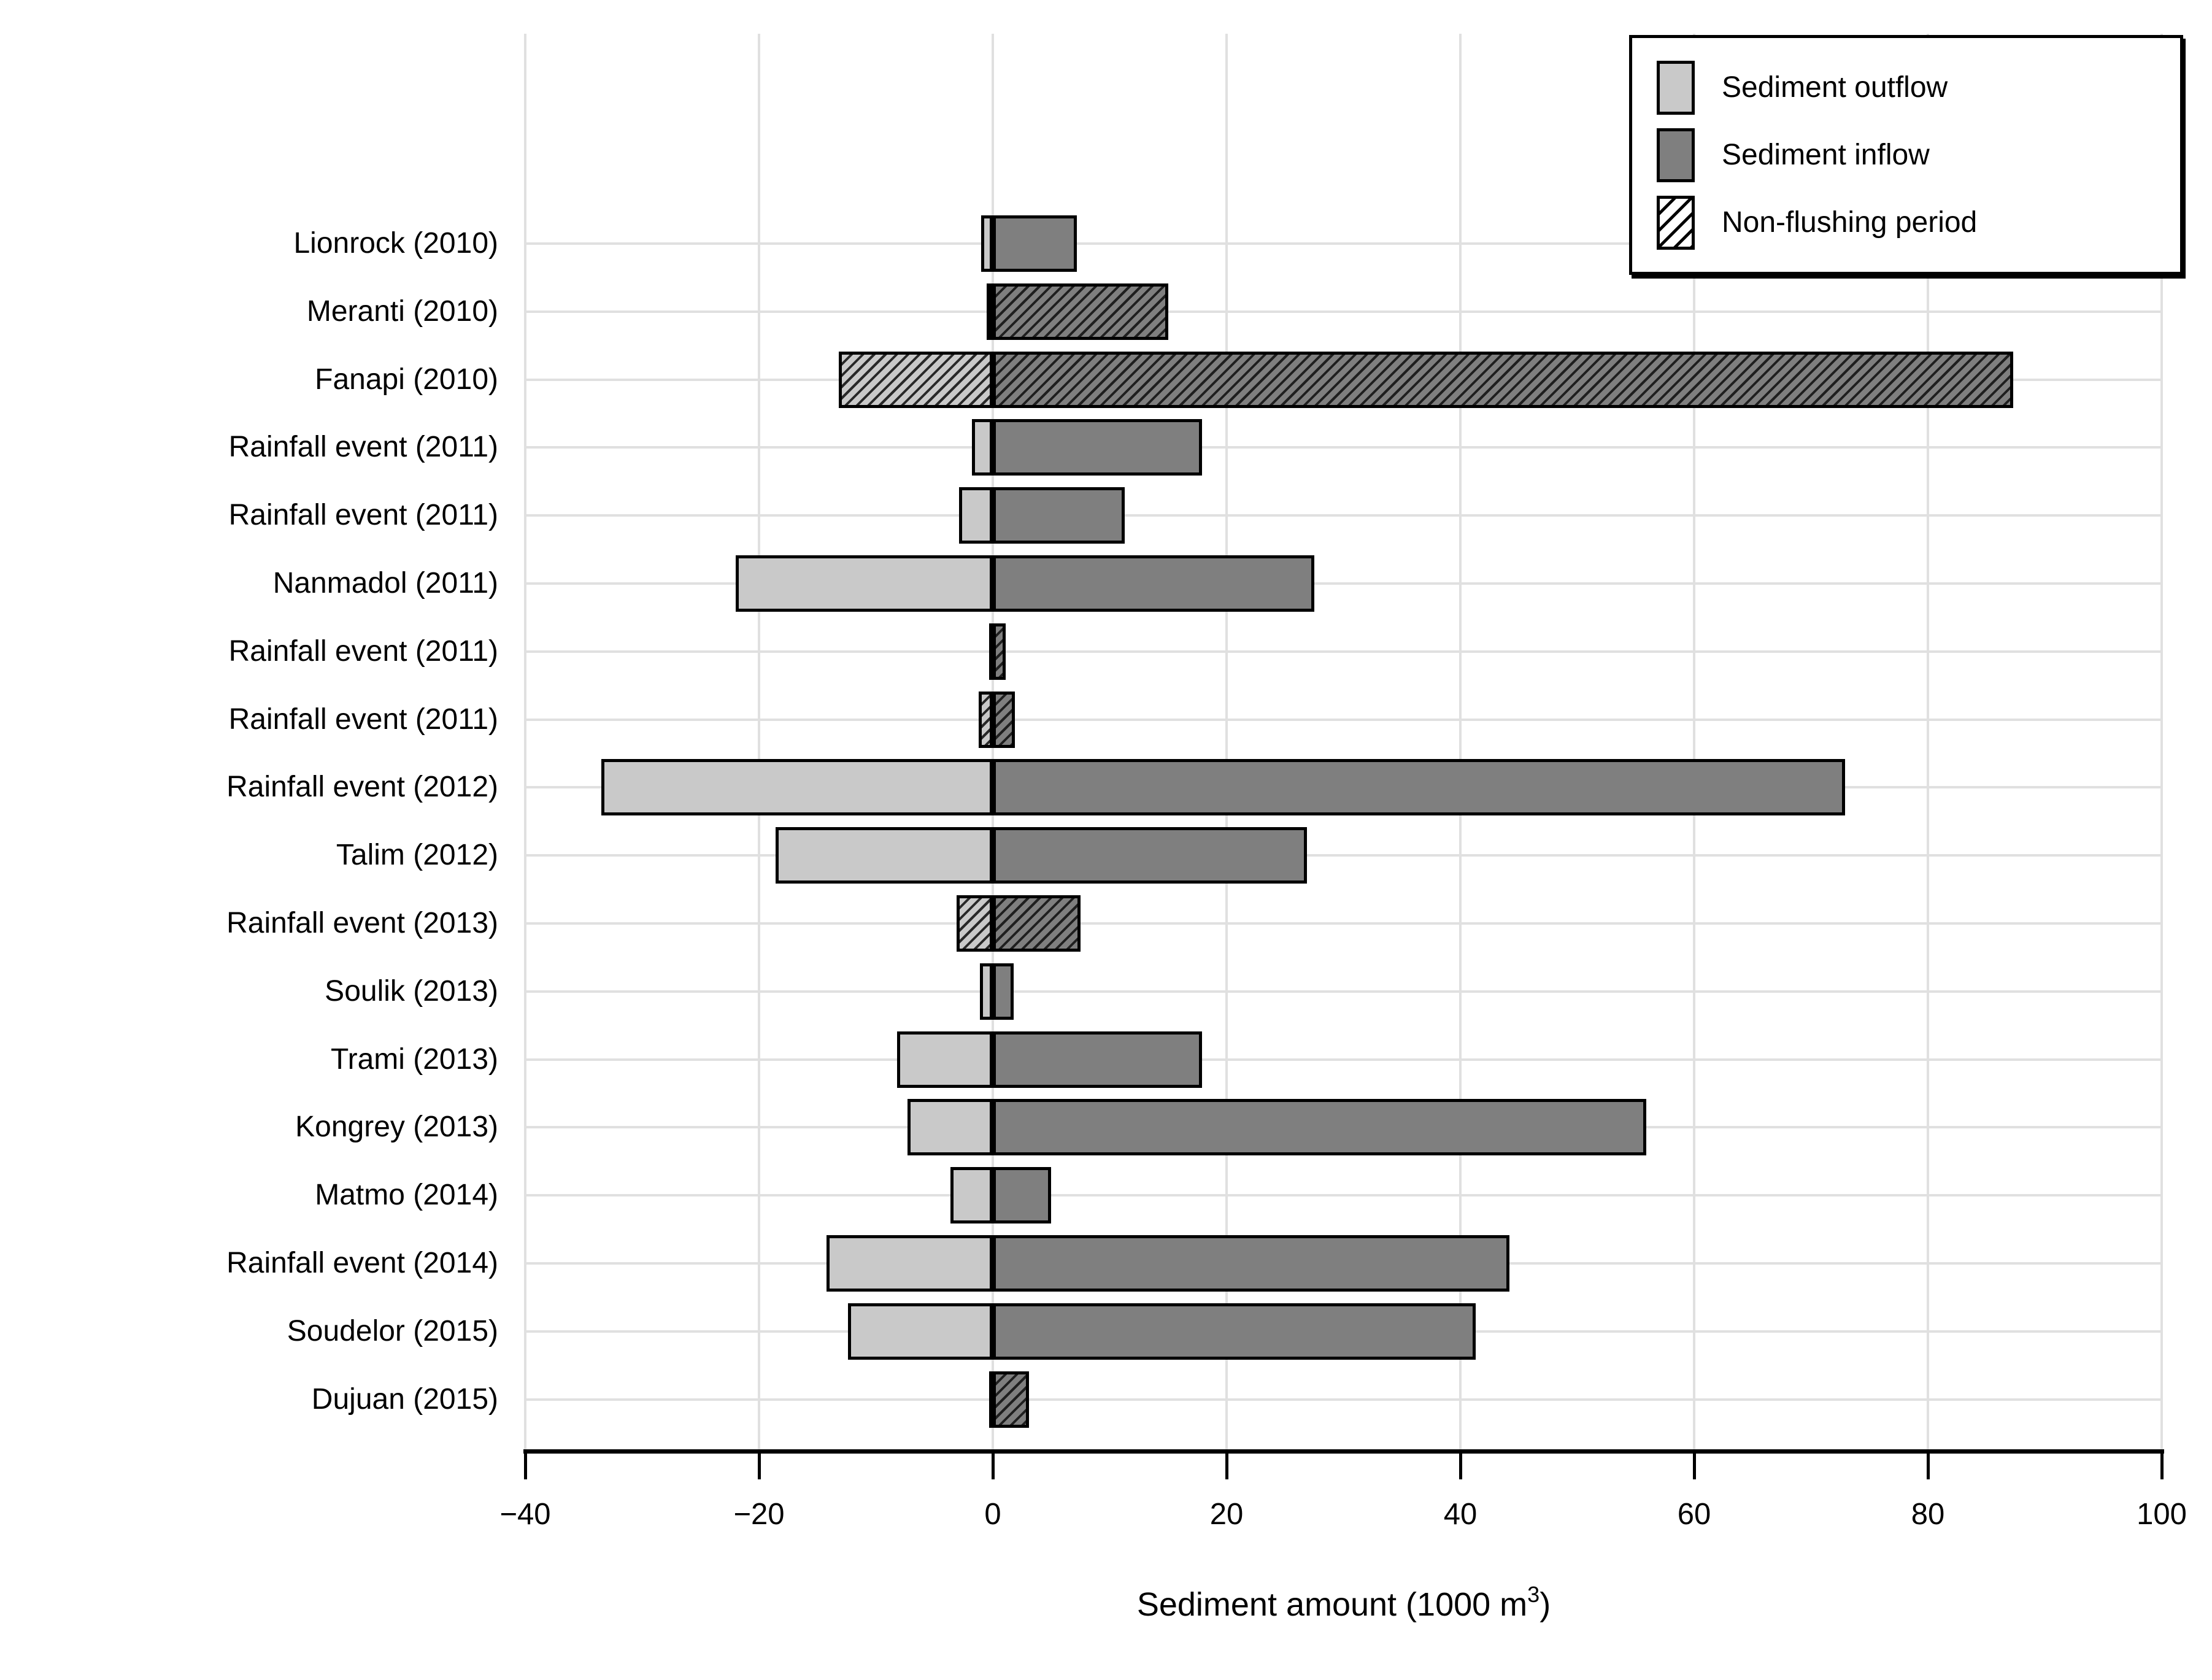 The image size is (2212, 1680). I want to click on legend-item: Sediment outflow, so click(1907, 87).